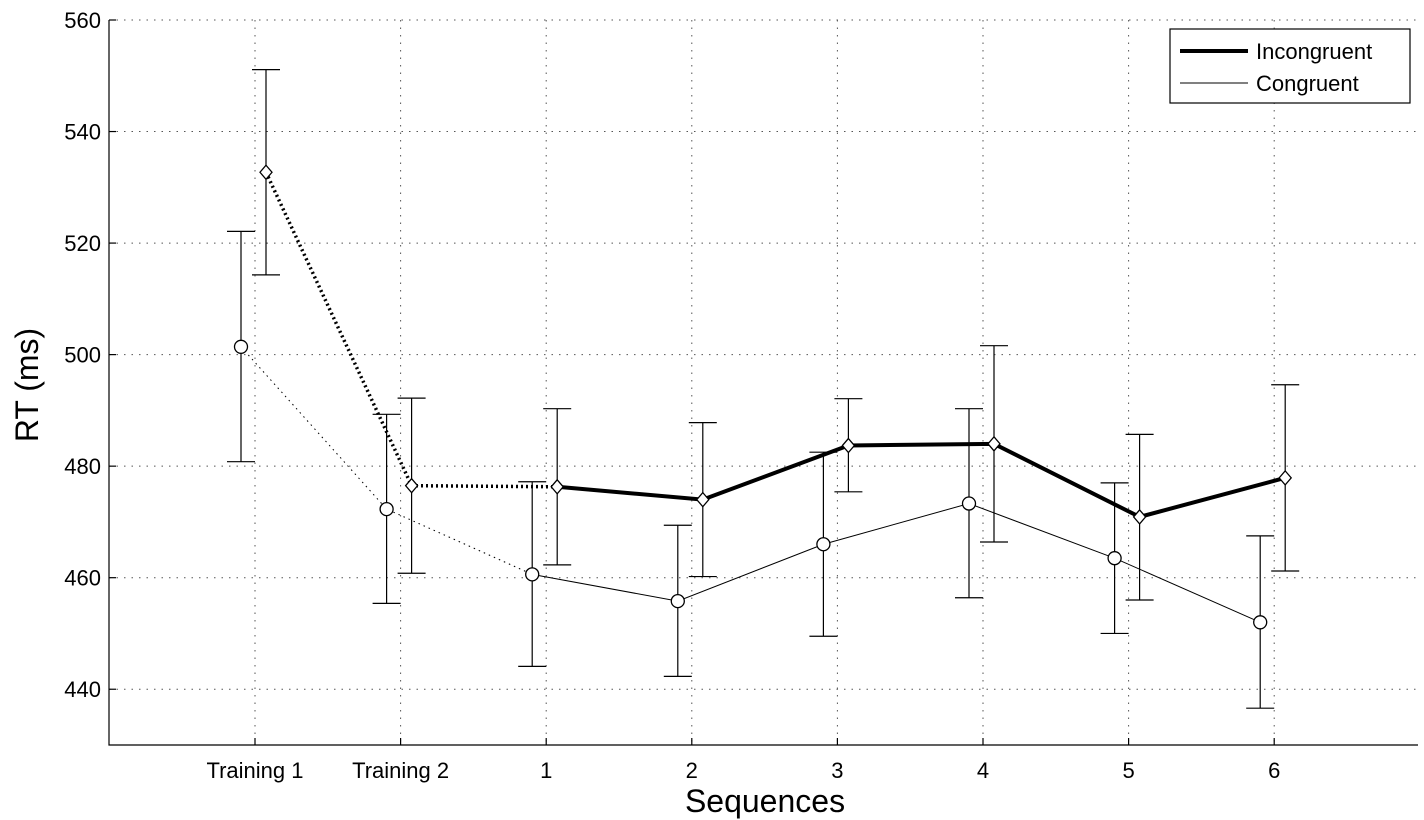  What do you see at coordinates (1314, 51) in the screenshot?
I see `legend-label-incongruent: Incongruent` at bounding box center [1314, 51].